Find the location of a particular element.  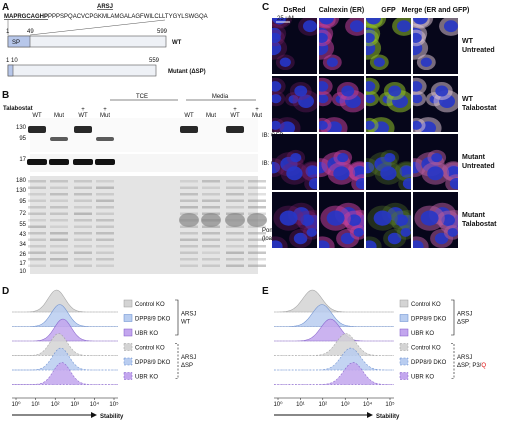

panel-letter: E is located at coordinates (265, 291).